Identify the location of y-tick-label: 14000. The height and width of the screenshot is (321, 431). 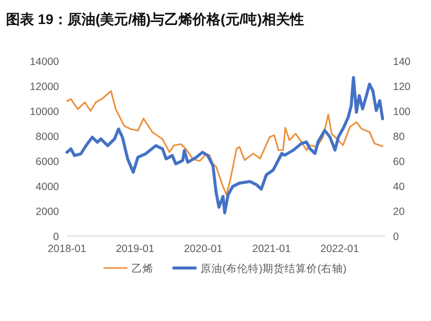
(45, 62).